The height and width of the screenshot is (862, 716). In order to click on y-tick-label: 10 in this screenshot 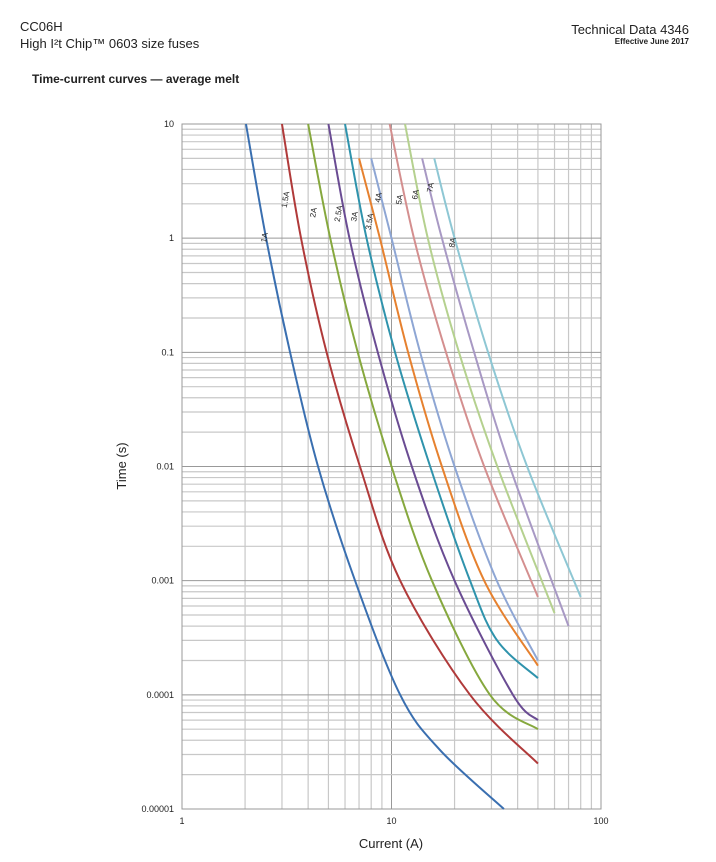, I will do `click(169, 124)`.